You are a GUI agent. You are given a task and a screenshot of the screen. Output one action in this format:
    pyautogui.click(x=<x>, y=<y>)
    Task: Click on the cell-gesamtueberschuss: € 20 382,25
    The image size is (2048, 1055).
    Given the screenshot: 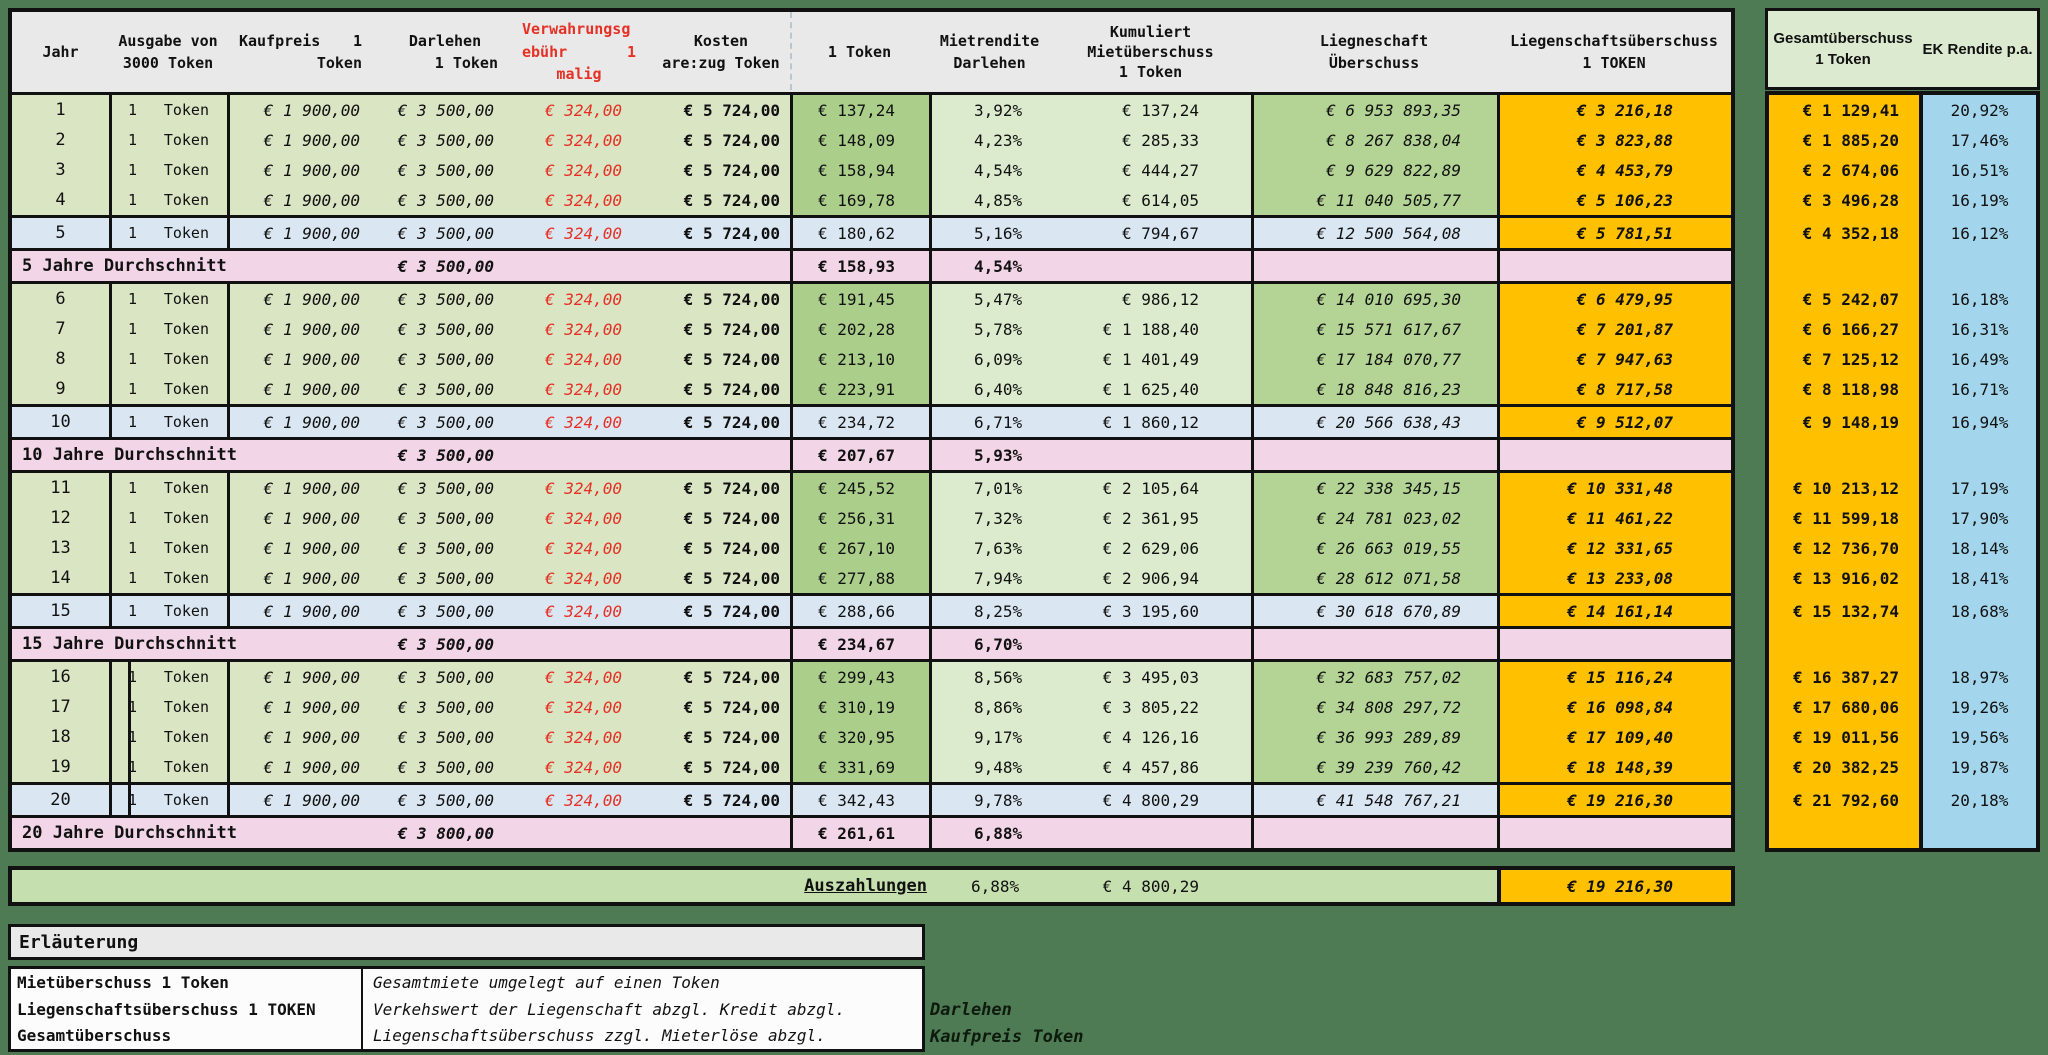 What is the action you would take?
    pyautogui.click(x=1846, y=767)
    